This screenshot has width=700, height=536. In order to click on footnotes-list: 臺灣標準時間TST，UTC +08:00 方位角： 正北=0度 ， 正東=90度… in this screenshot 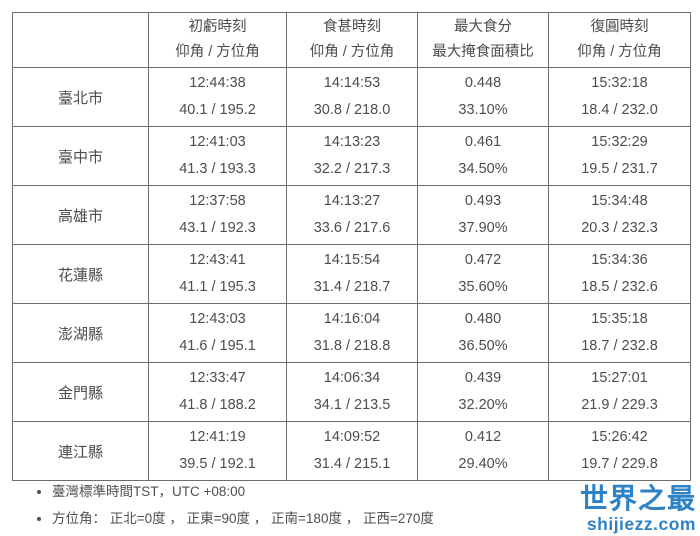, I will do `click(235, 509)`.